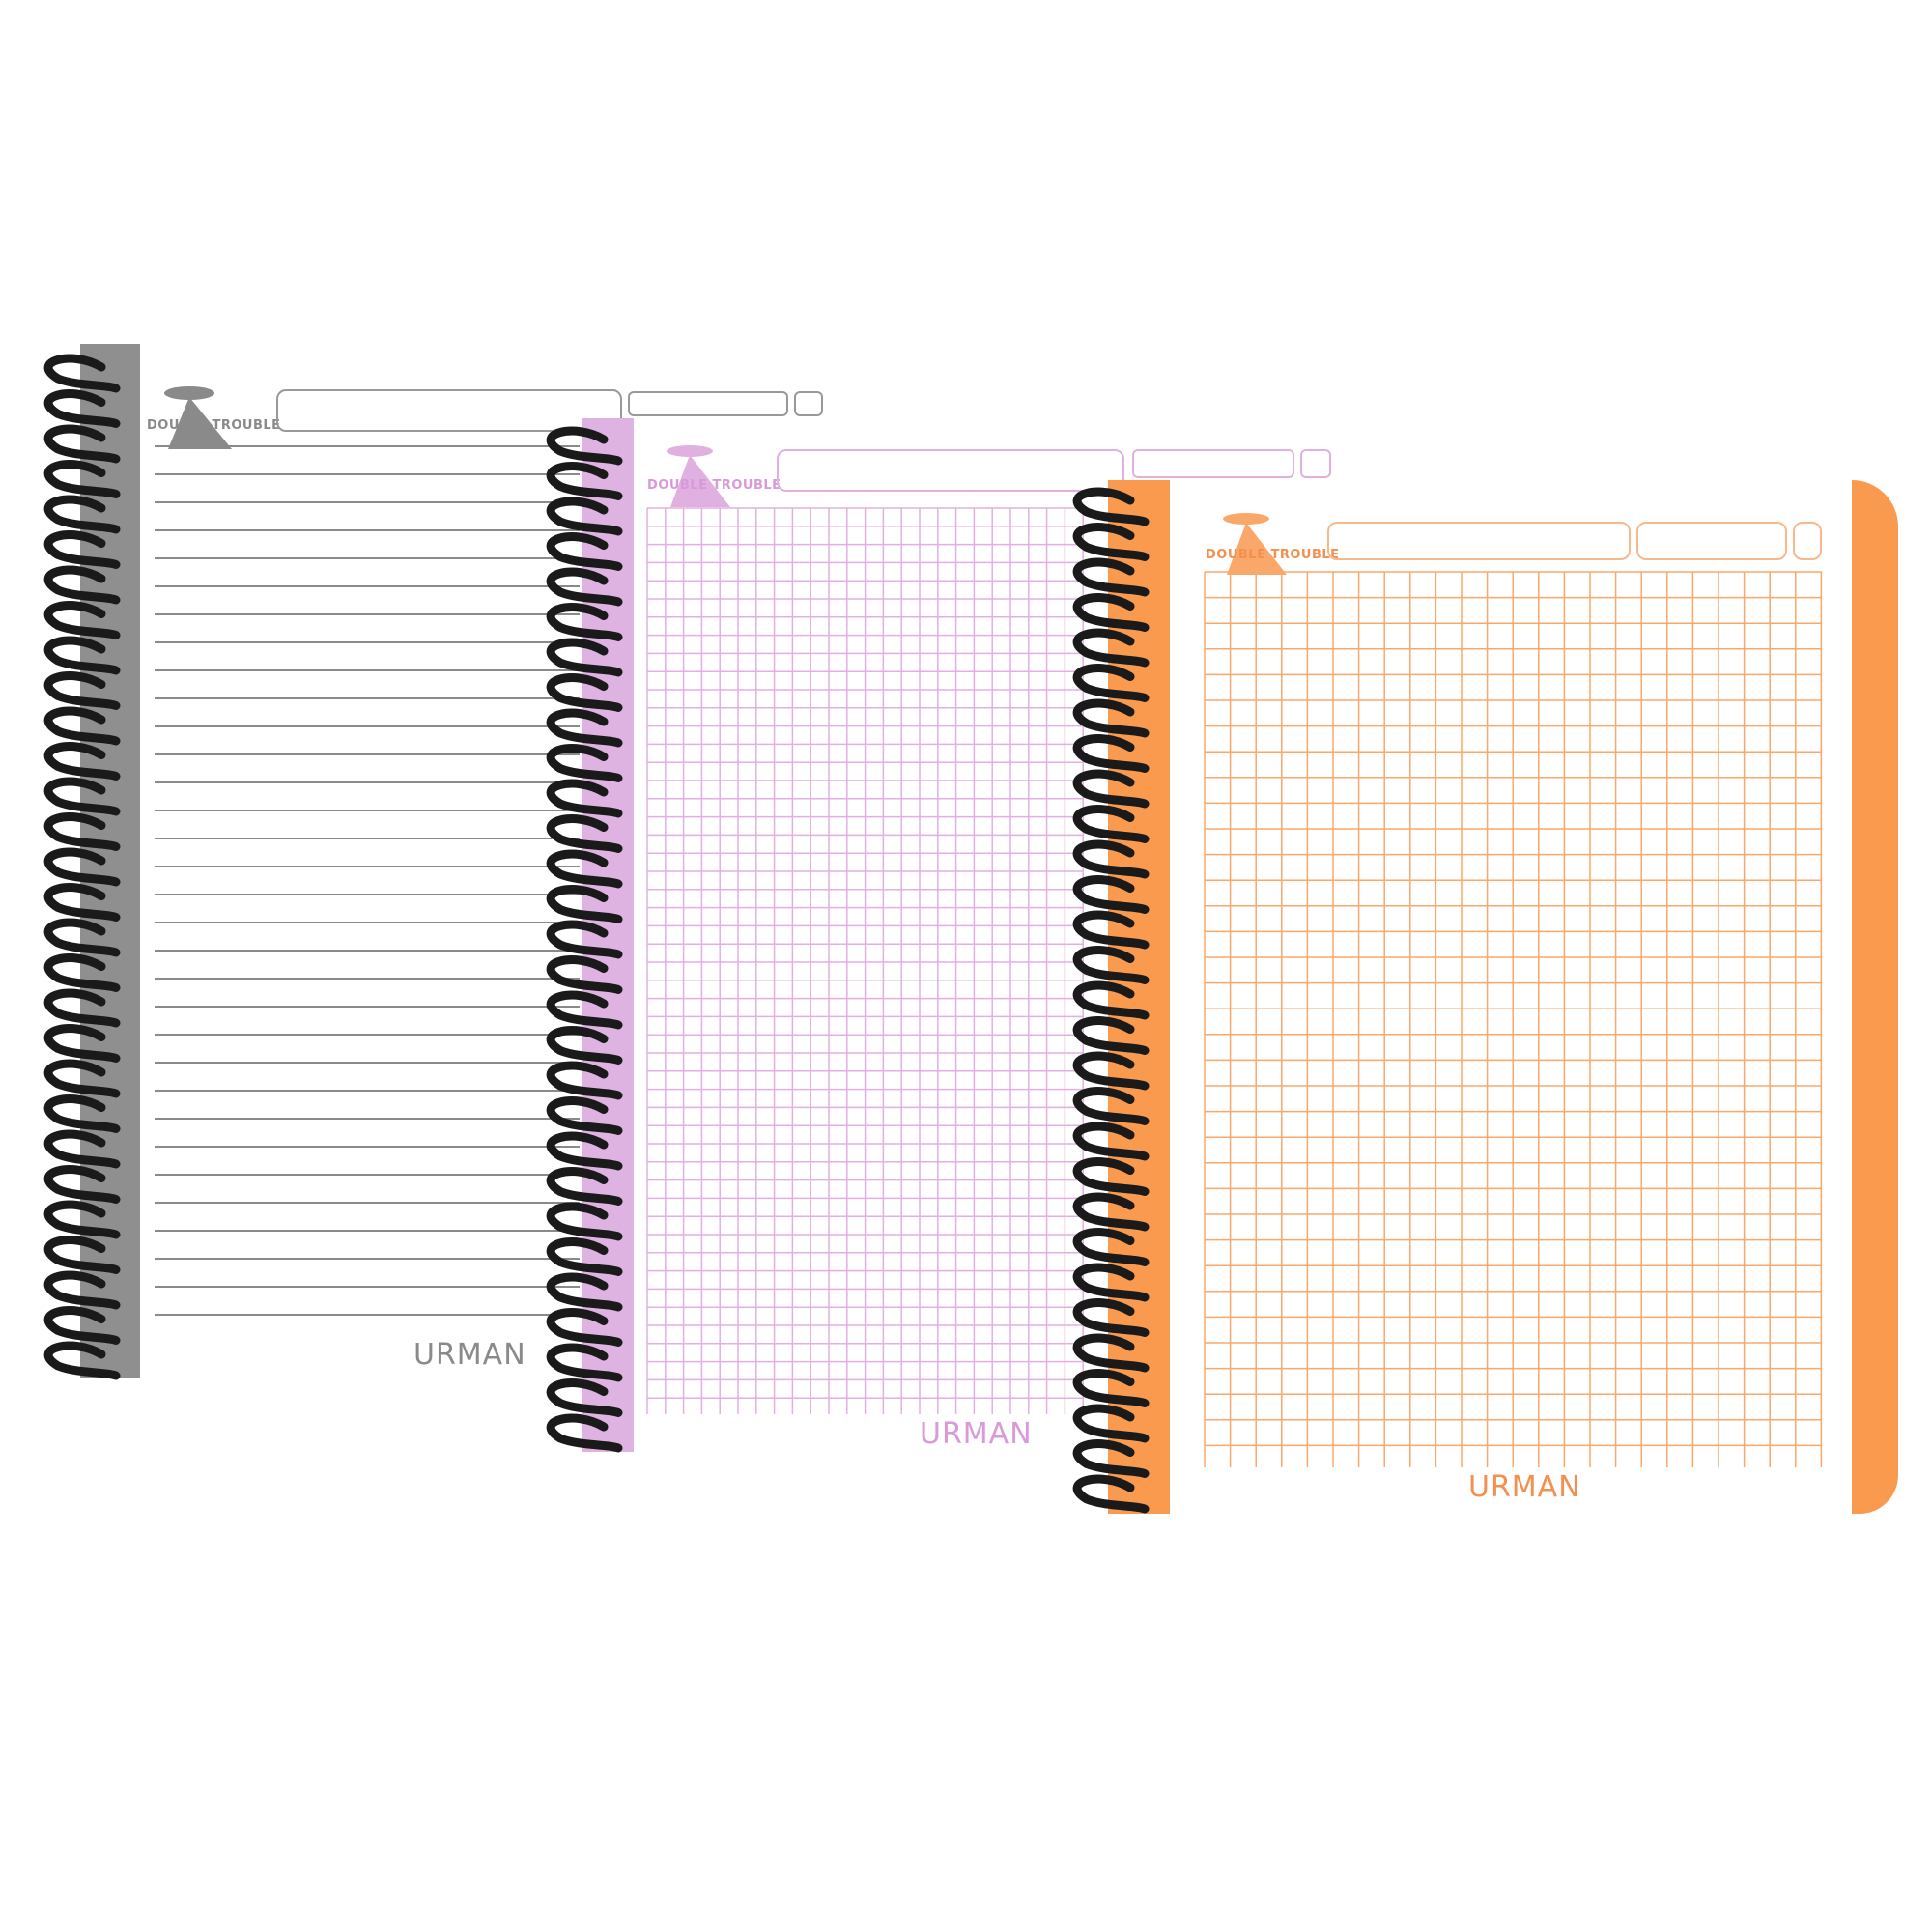 The height and width of the screenshot is (1932, 1932). What do you see at coordinates (1875, 997) in the screenshot?
I see `edge-stripe-orange` at bounding box center [1875, 997].